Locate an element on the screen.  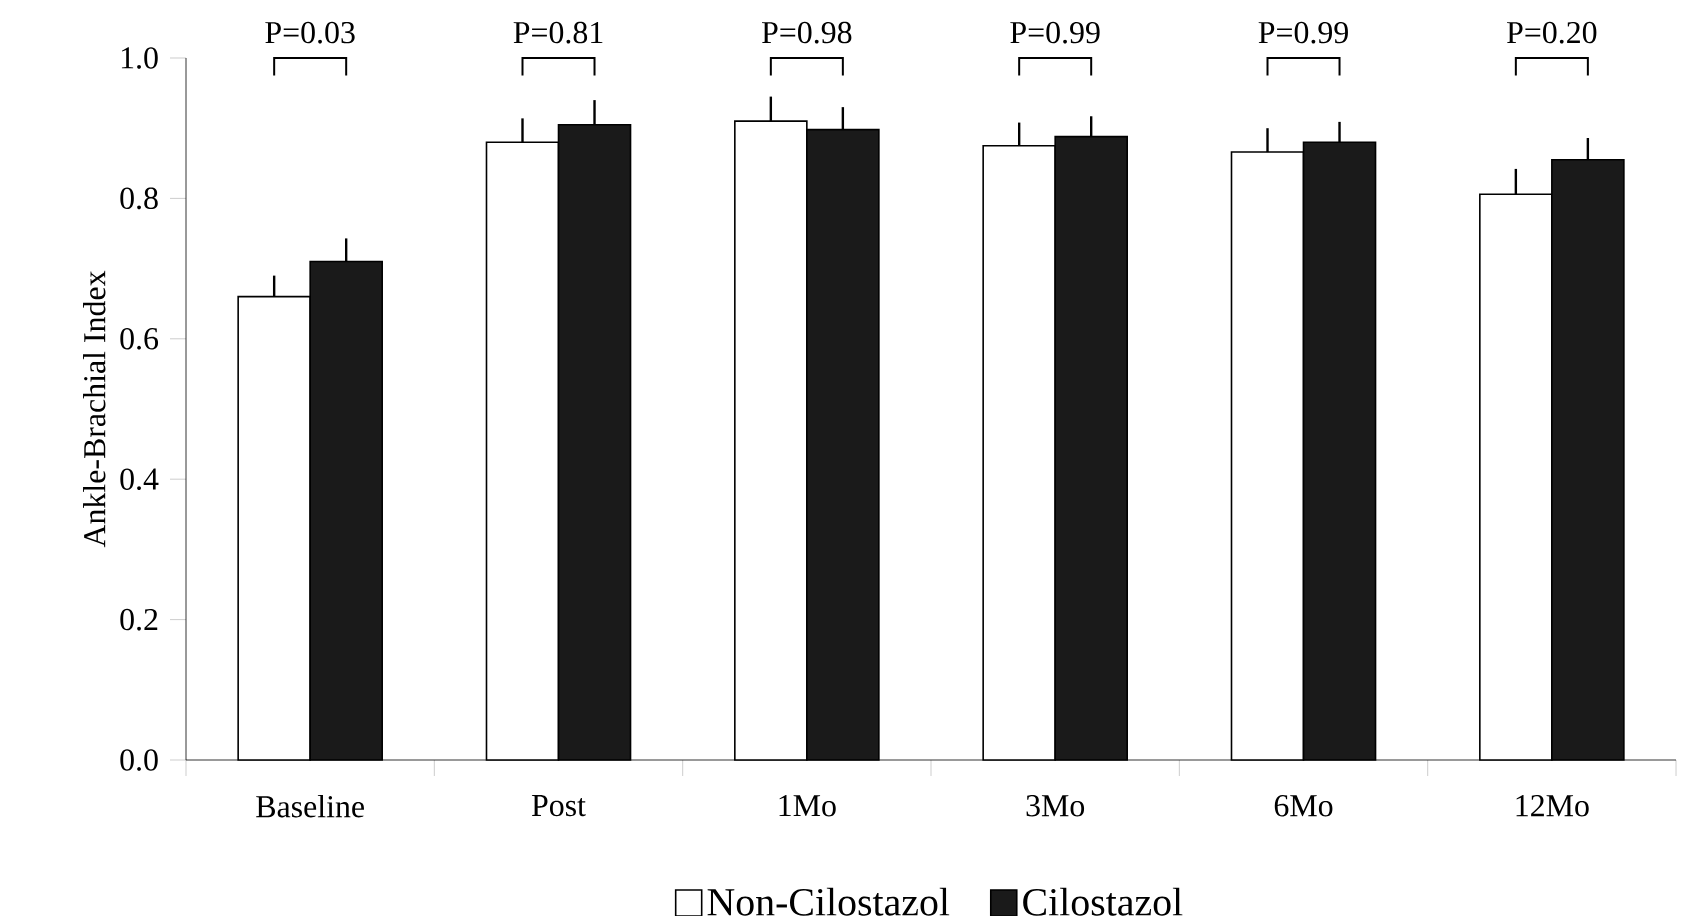
y-tick-label: 0.6 is located at coordinates (139, 338).